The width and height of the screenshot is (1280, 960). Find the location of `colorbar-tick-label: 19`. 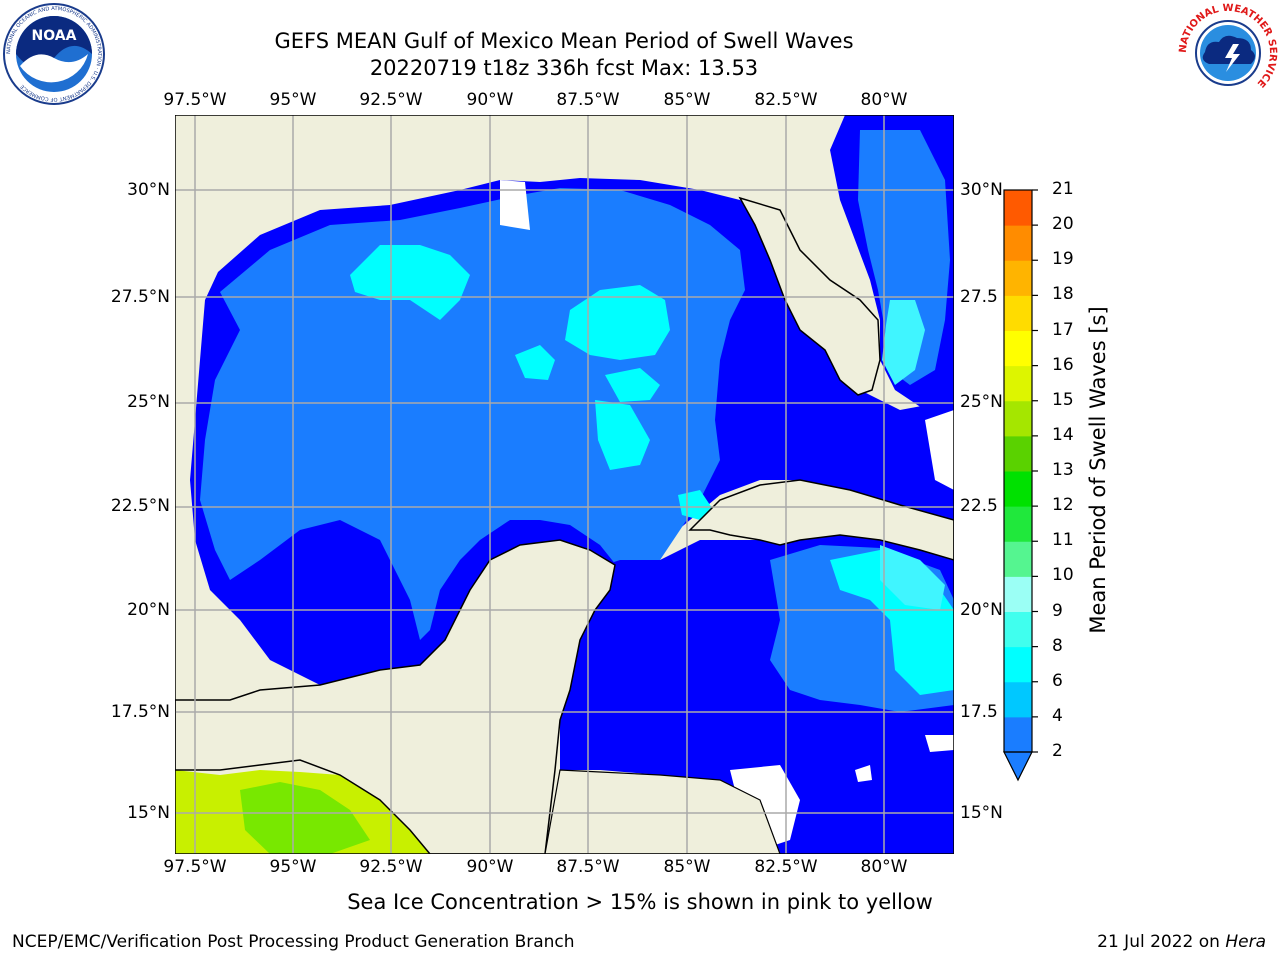

colorbar-tick-label: 19 is located at coordinates (1063, 259).